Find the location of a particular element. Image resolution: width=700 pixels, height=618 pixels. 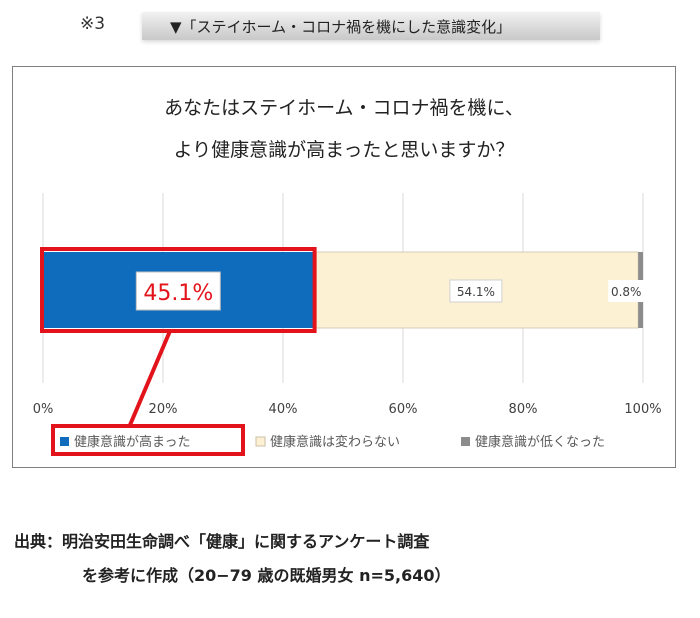

x-tick-label: 100% is located at coordinates (642, 409).